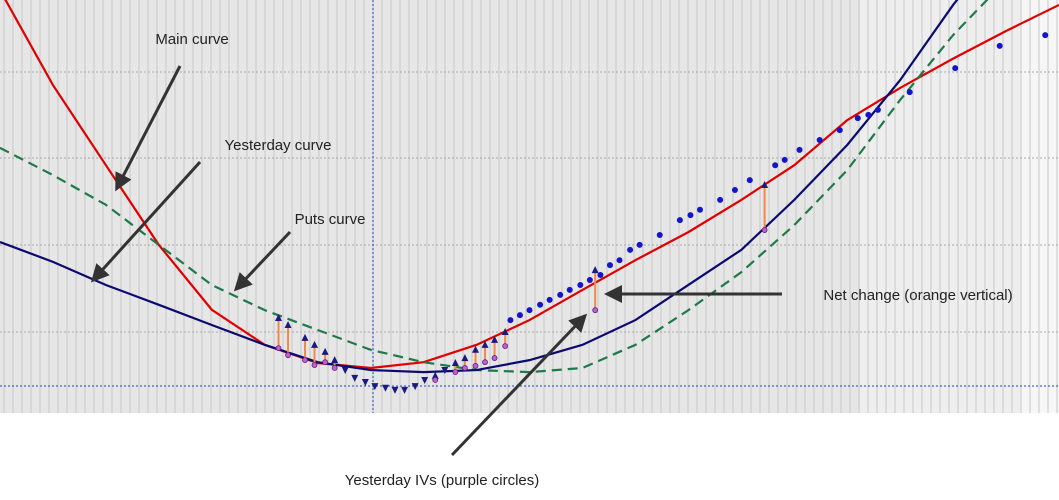 This screenshot has width=1059, height=500. I want to click on annotation: Puts curve, so click(330, 219).